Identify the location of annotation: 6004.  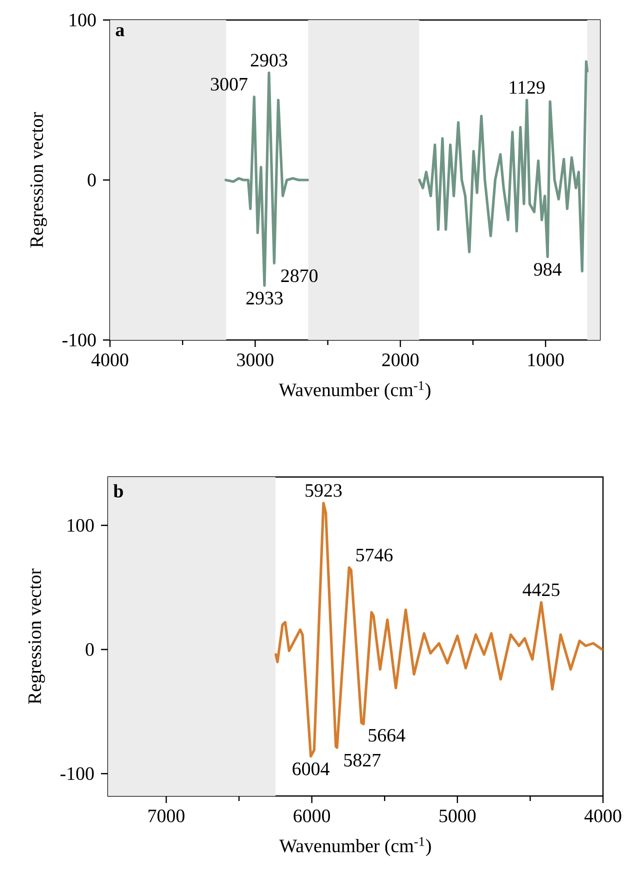
(311, 769).